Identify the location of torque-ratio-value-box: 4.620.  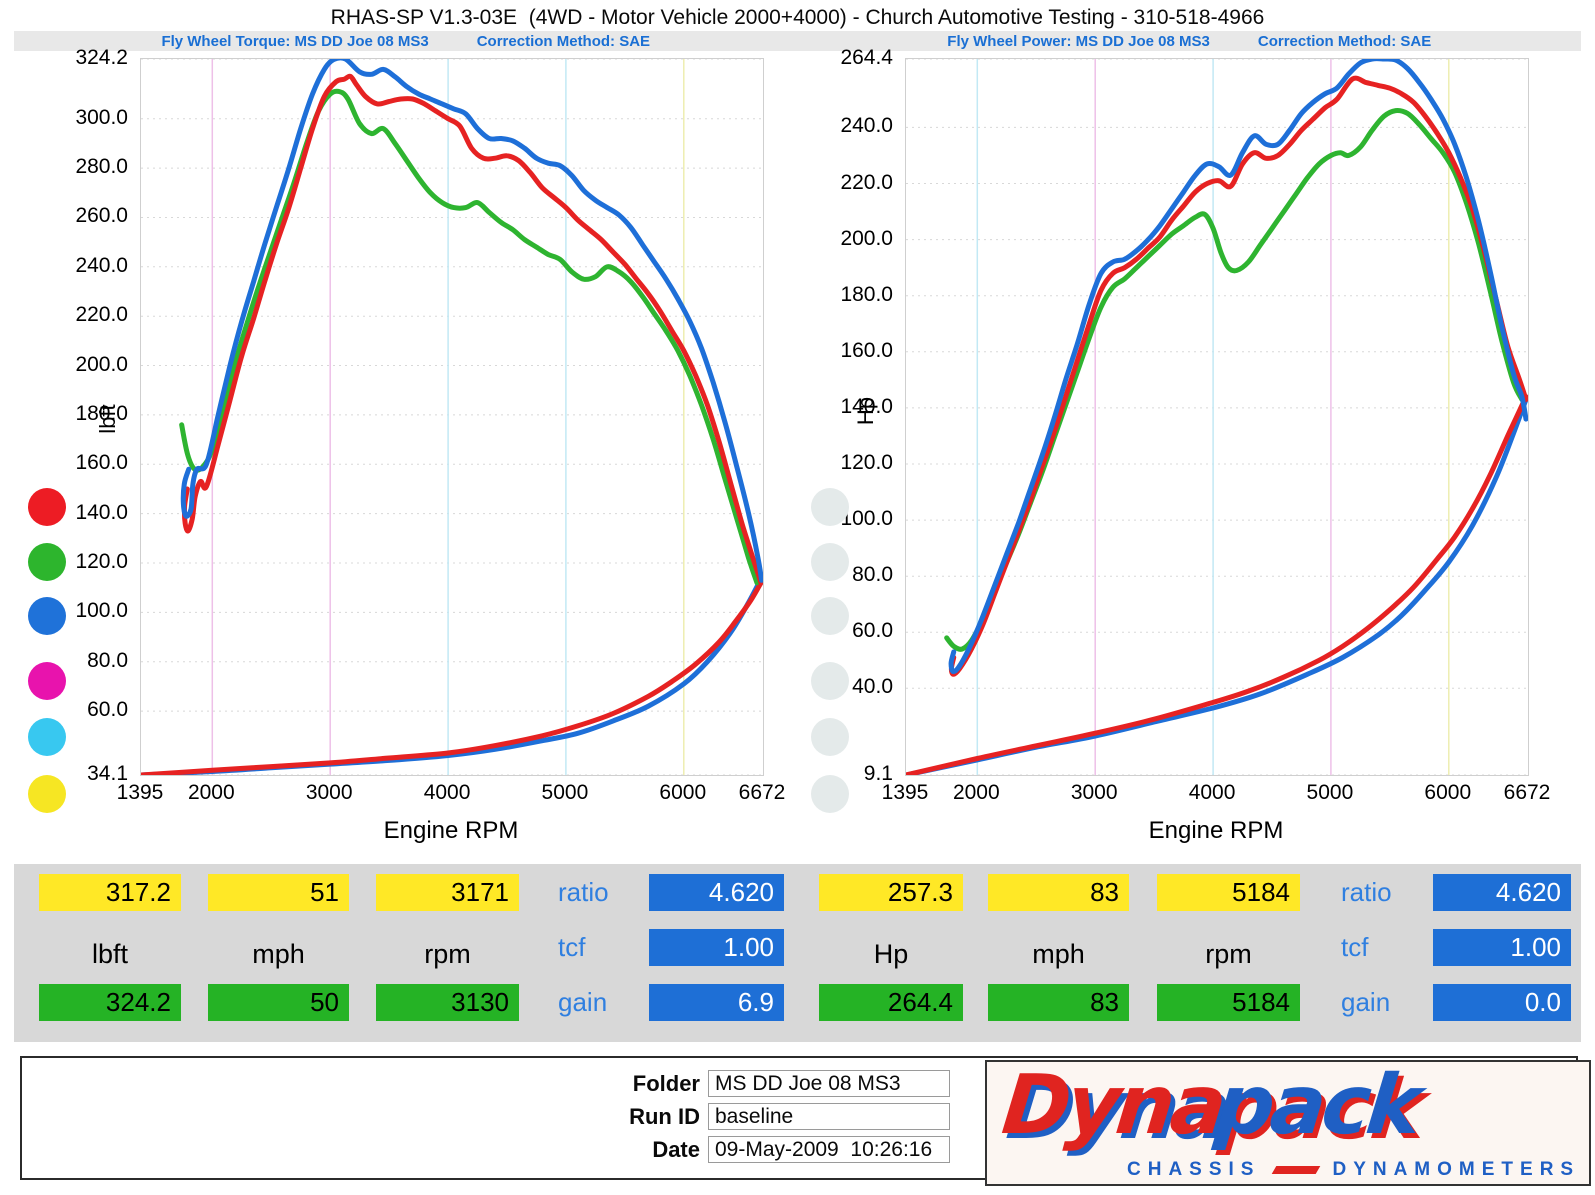
(716, 892).